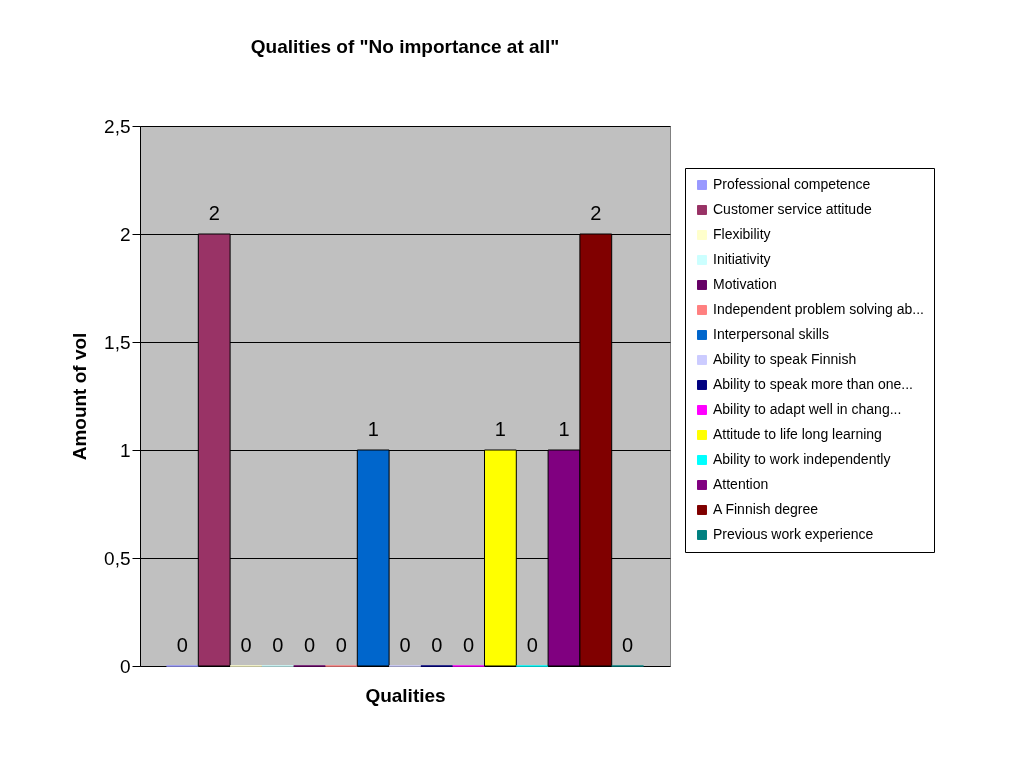 The height and width of the screenshot is (769, 1029). What do you see at coordinates (405, 46) in the screenshot?
I see `chart-title: Qualities of "No importance at all"` at bounding box center [405, 46].